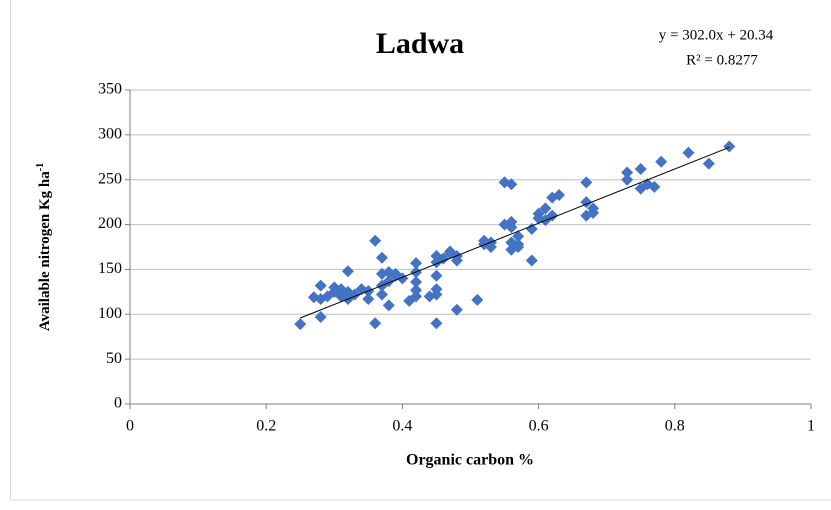 Image resolution: width=831 pixels, height=510 pixels. Describe the element at coordinates (539, 426) in the screenshot. I see `x-tick-label: 0.6` at that location.